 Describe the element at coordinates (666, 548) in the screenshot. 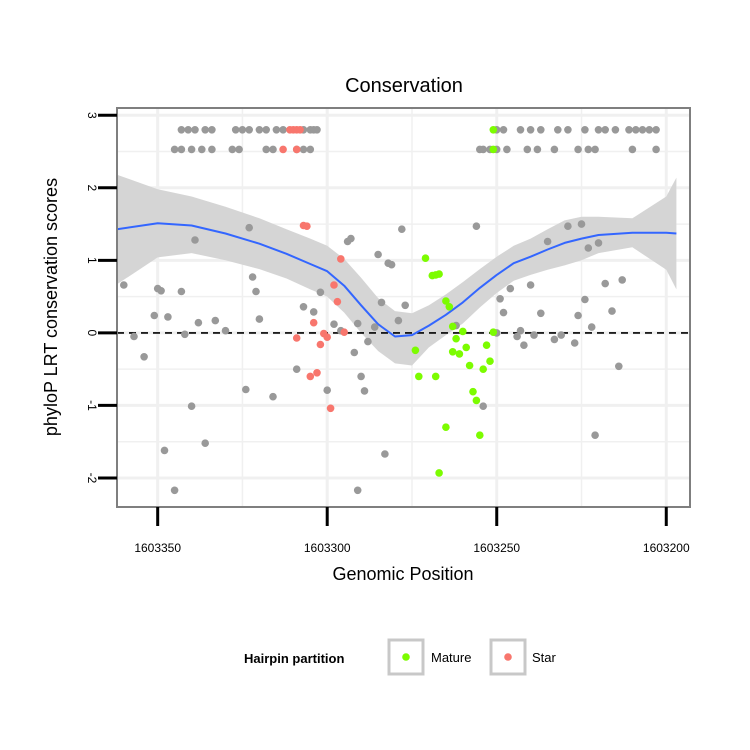

I see `x-tick-label: 1603200` at that location.